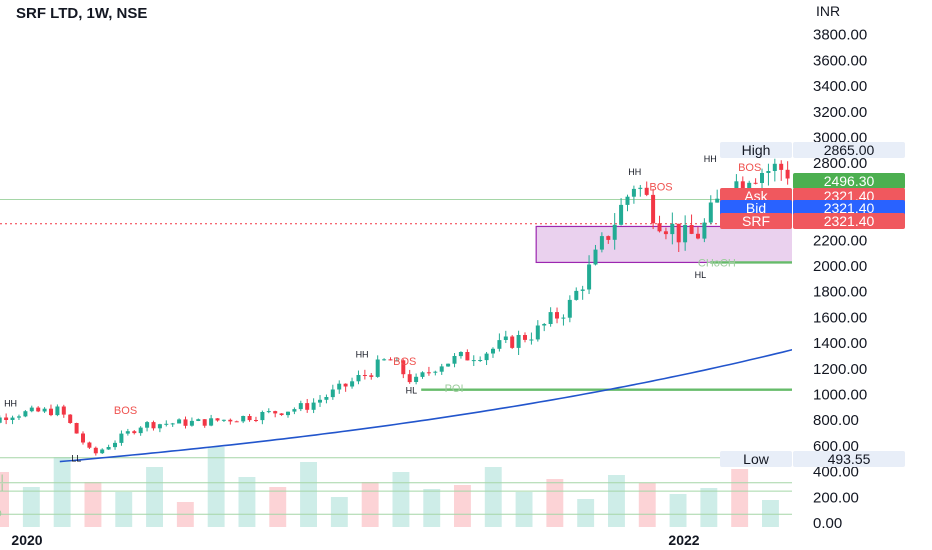  I want to click on low-label: Low, so click(756, 459).